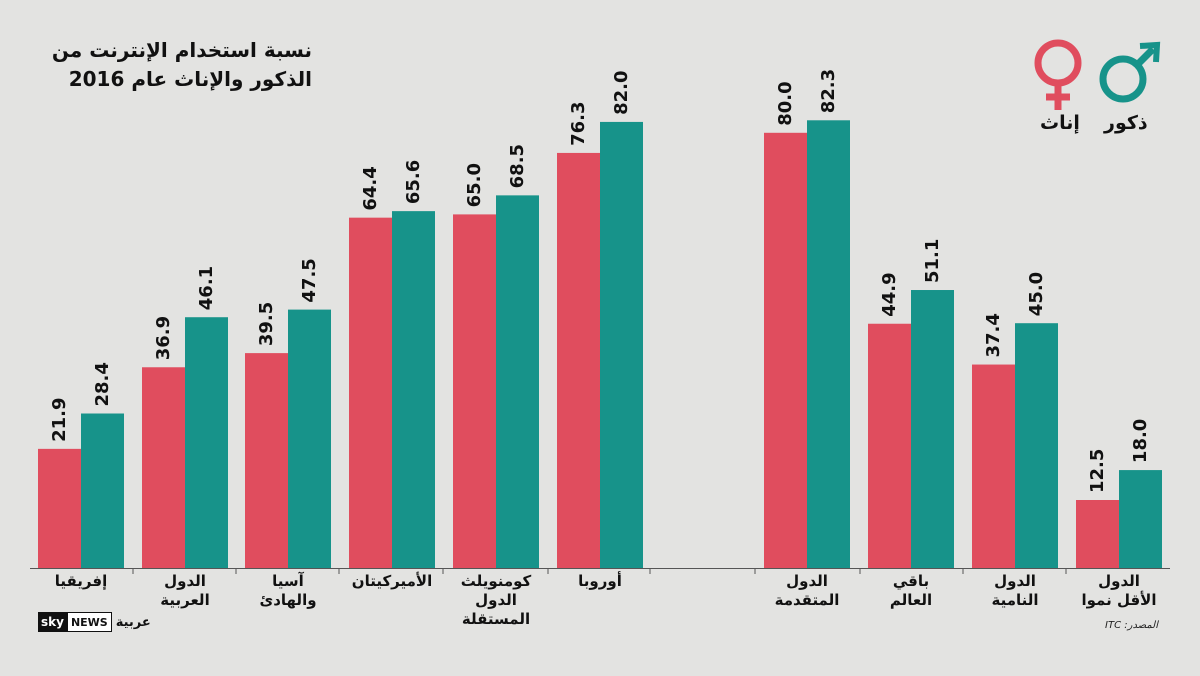 The width and height of the screenshot is (1200, 676). I want to click on bar-value-label: 82.3, so click(828, 91).